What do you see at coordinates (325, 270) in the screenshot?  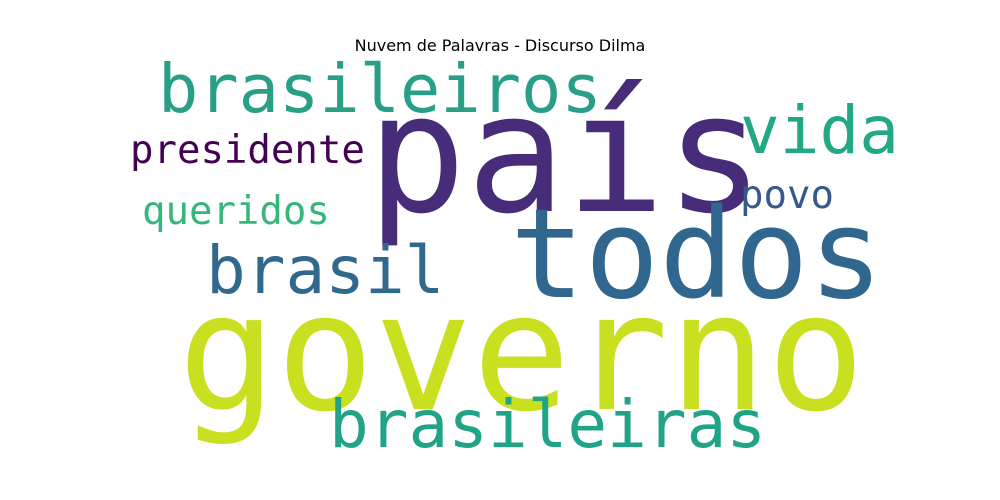 I see `word-brasil: brasil` at bounding box center [325, 270].